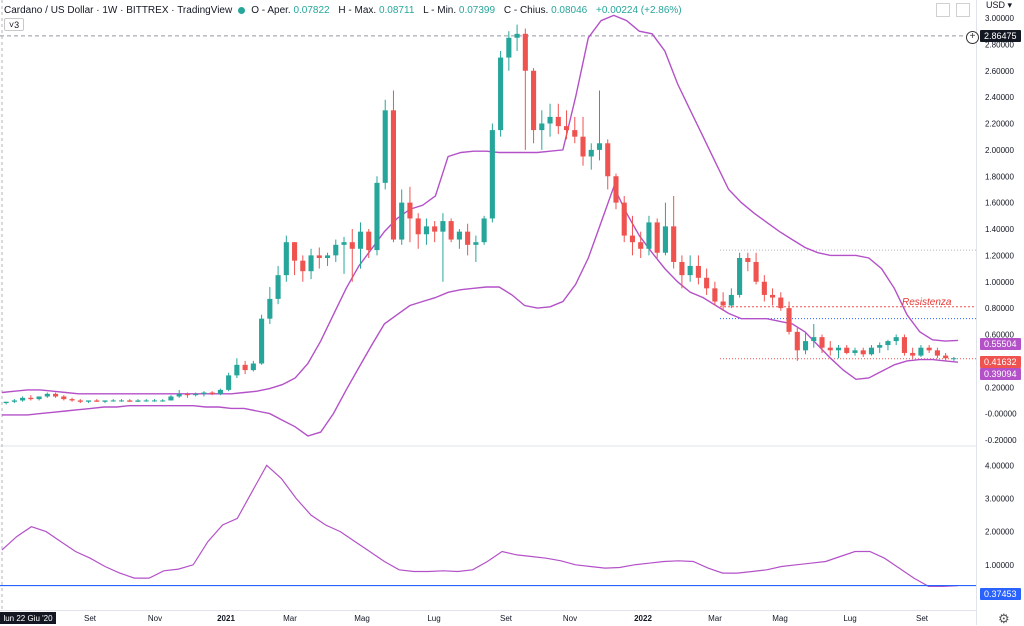 Image resolution: width=1024 pixels, height=626 pixels. Describe the element at coordinates (999, 97) in the screenshot. I see `price-tick-label: 2.40000` at that location.